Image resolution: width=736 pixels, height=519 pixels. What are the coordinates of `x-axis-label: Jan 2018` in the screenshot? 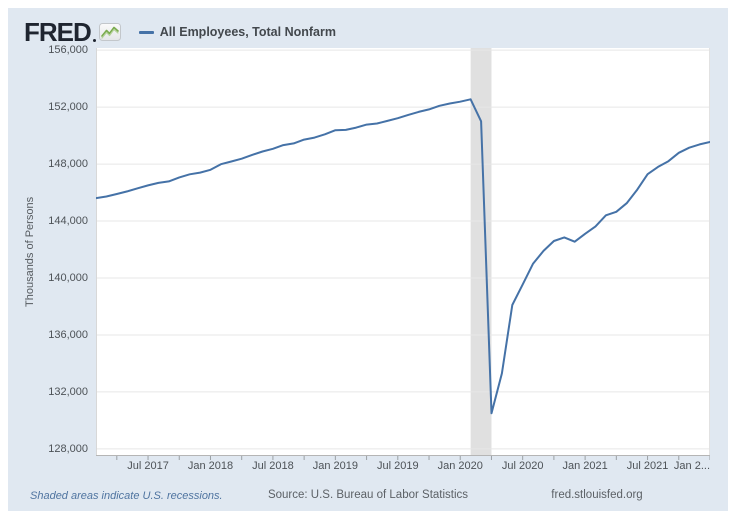 It's located at (210, 466).